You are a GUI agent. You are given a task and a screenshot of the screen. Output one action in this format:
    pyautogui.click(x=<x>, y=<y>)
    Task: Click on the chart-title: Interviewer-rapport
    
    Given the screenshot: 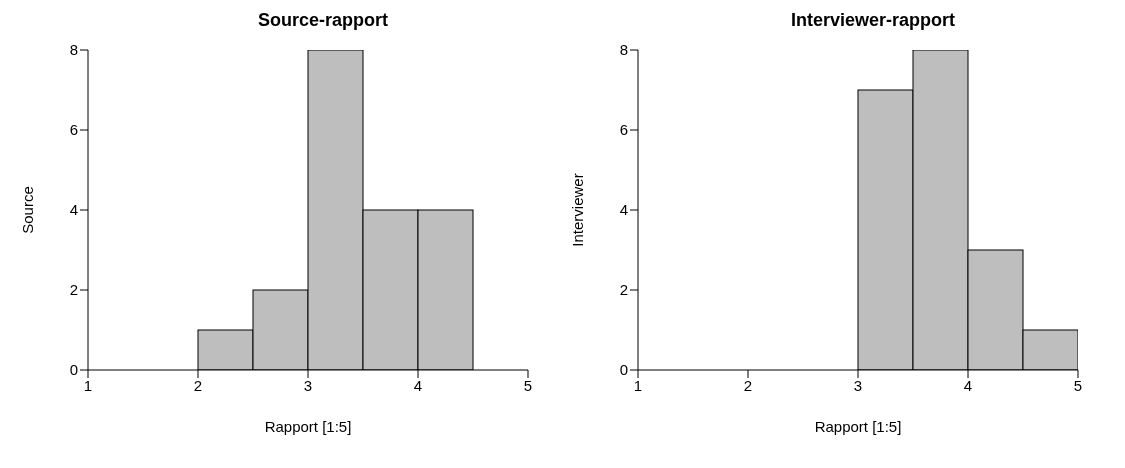 What is the action you would take?
    pyautogui.click(x=872, y=20)
    